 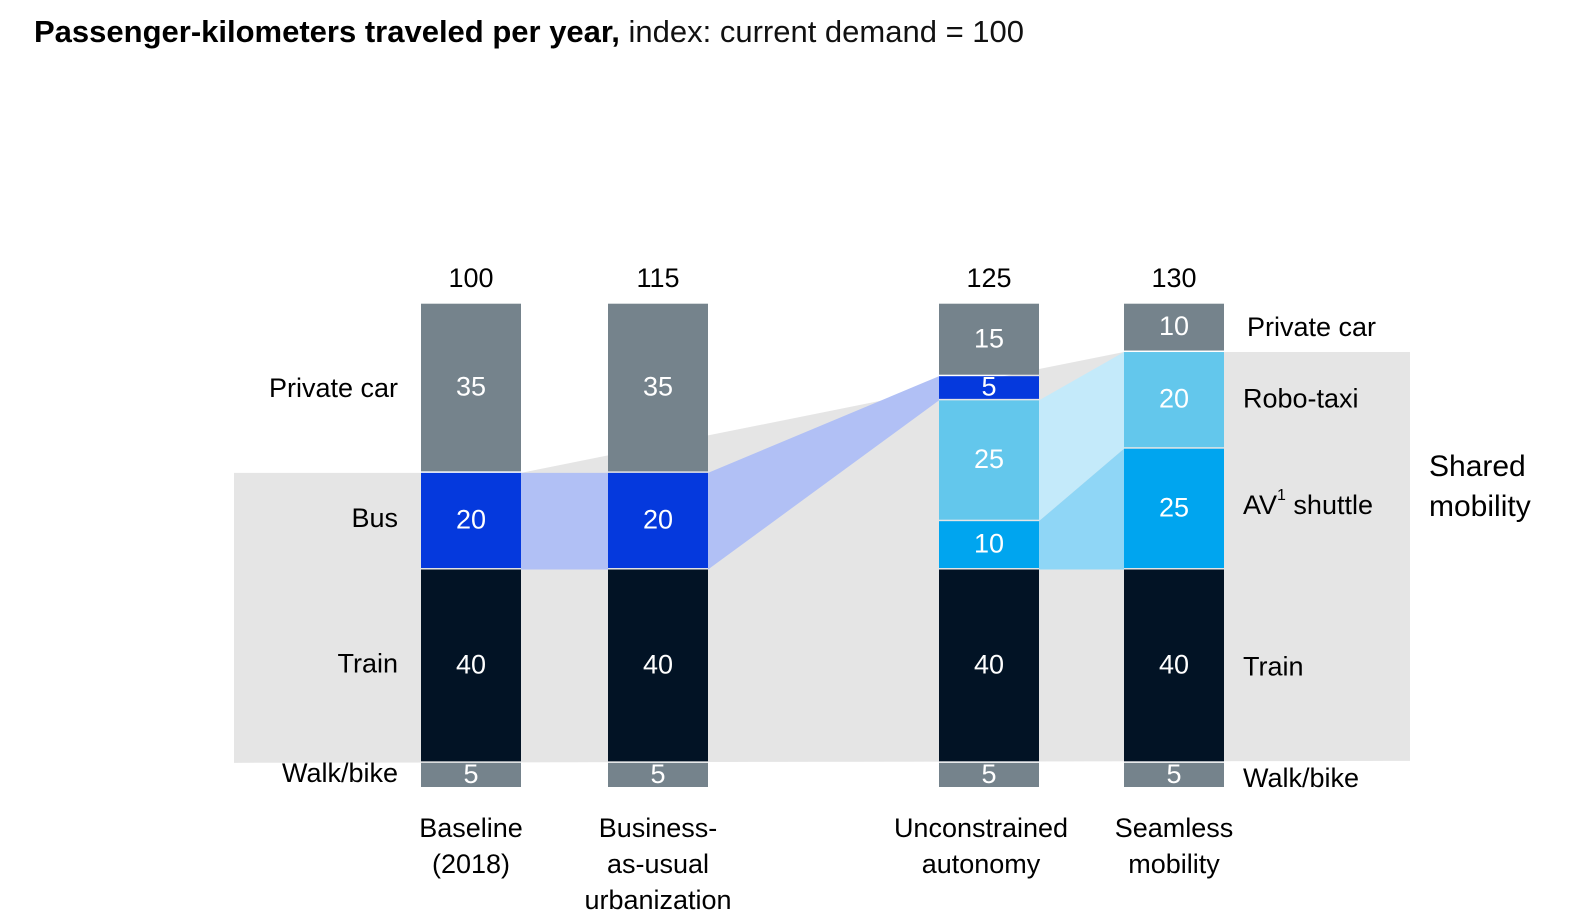 I want to click on category-label: (2018), so click(x=471, y=864).